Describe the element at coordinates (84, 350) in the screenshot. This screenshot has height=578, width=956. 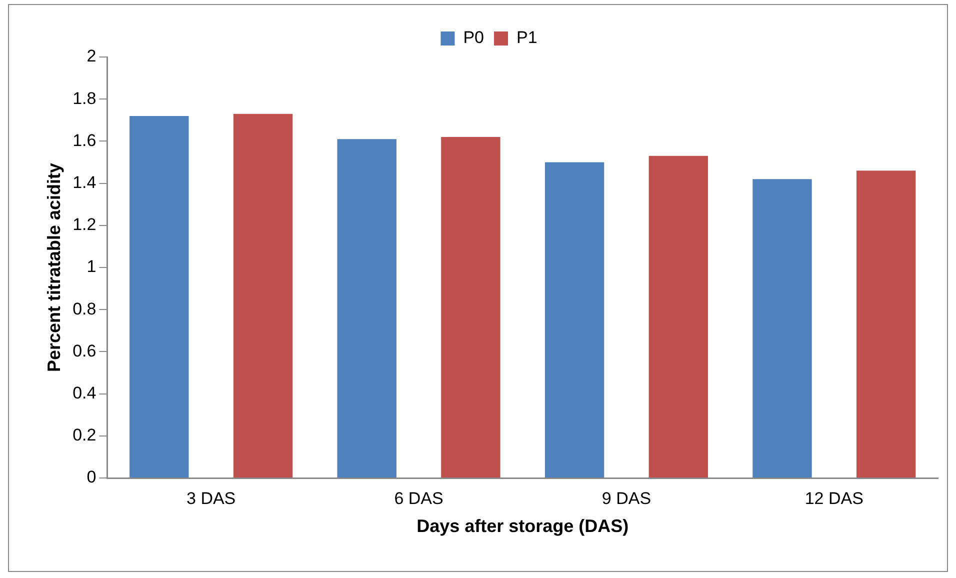
I see `y-tick-label: 0.6` at that location.